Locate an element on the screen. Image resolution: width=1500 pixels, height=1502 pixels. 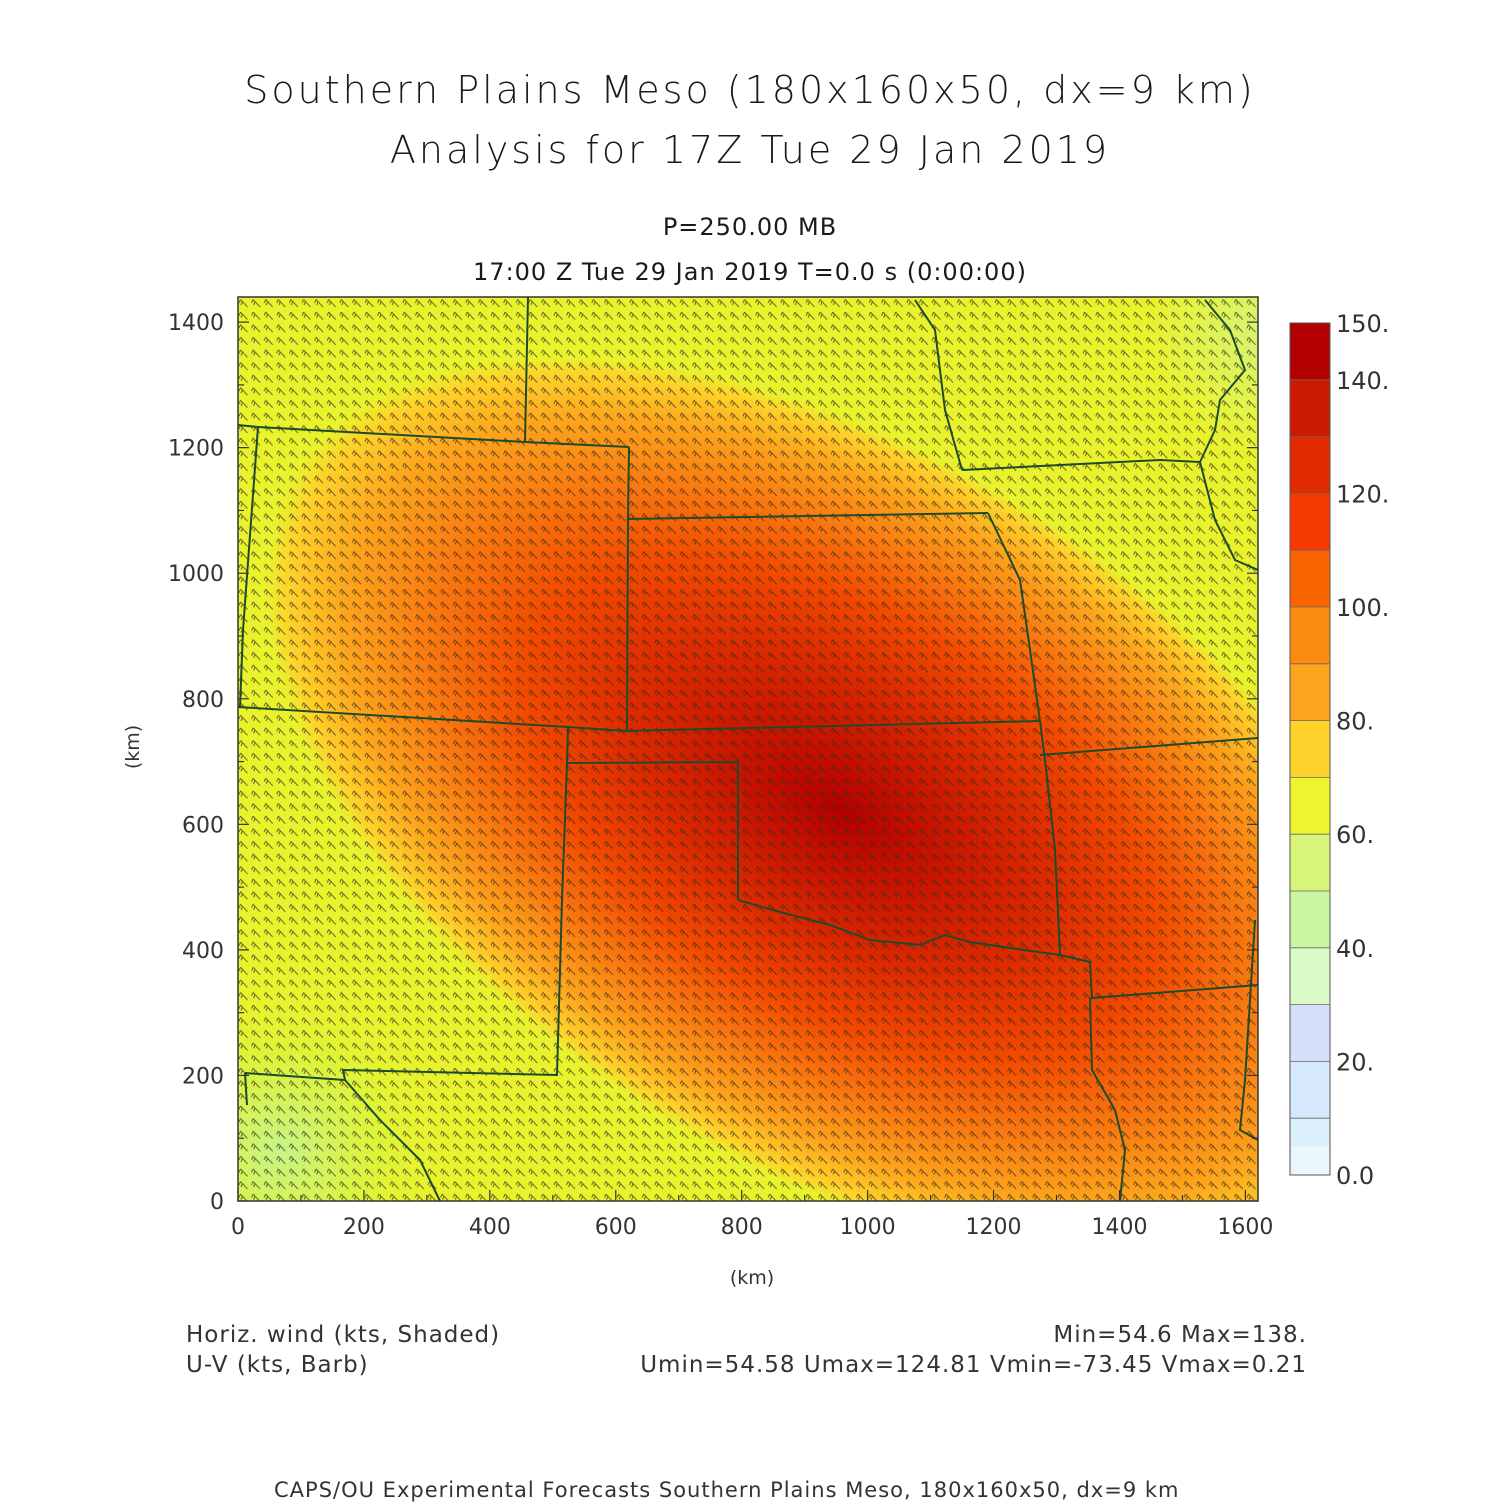
min-max-stats: Min=54.6 Max=138. is located at coordinates (1180, 1335).